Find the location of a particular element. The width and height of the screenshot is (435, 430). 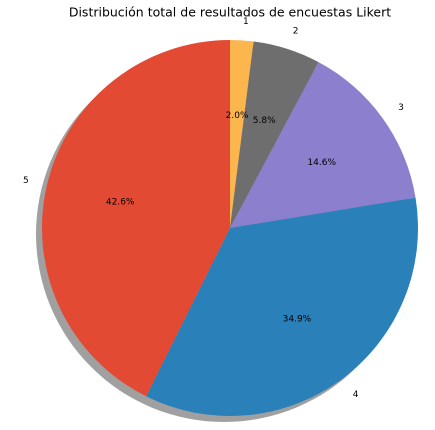

value-label: 2.0% is located at coordinates (237, 116).